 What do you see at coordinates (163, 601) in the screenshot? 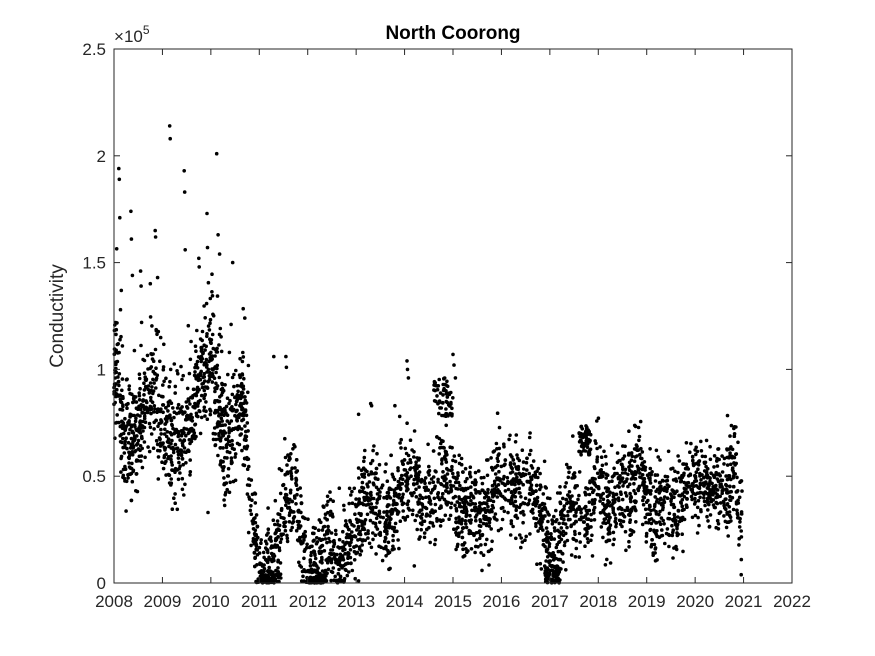
I see `x-tick-label: 2009` at bounding box center [163, 601].